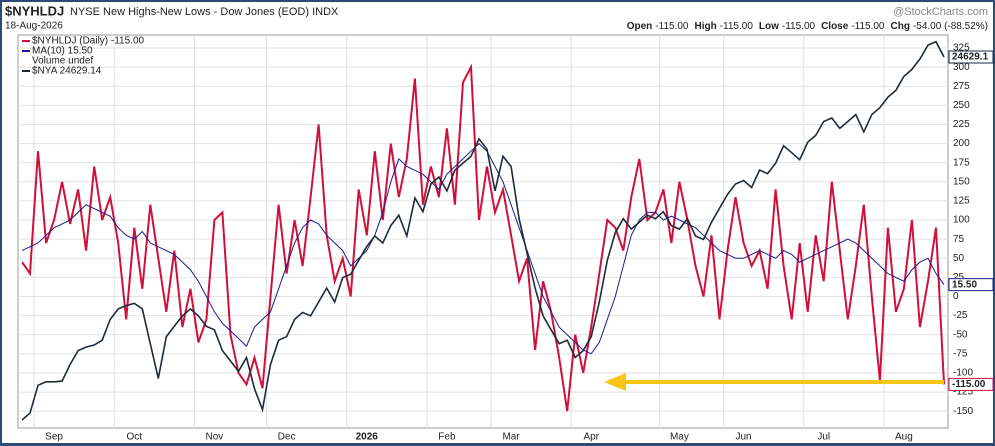 Image resolution: width=995 pixels, height=446 pixels. What do you see at coordinates (367, 437) in the screenshot?
I see `x-tick-label: 2026` at bounding box center [367, 437].